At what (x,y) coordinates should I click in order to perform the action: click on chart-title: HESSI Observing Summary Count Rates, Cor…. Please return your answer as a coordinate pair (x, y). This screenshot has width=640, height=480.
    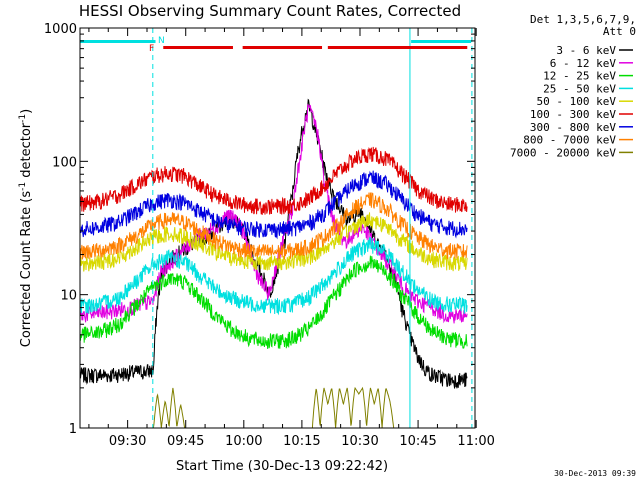
    Looking at the image, I should click on (270, 11).